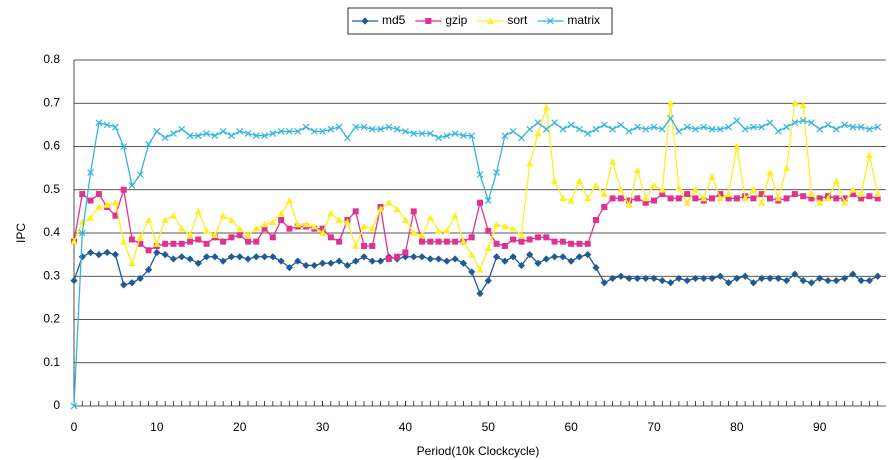 Image resolution: width=888 pixels, height=460 pixels. I want to click on y-tick-label: 0.3, so click(51, 275).